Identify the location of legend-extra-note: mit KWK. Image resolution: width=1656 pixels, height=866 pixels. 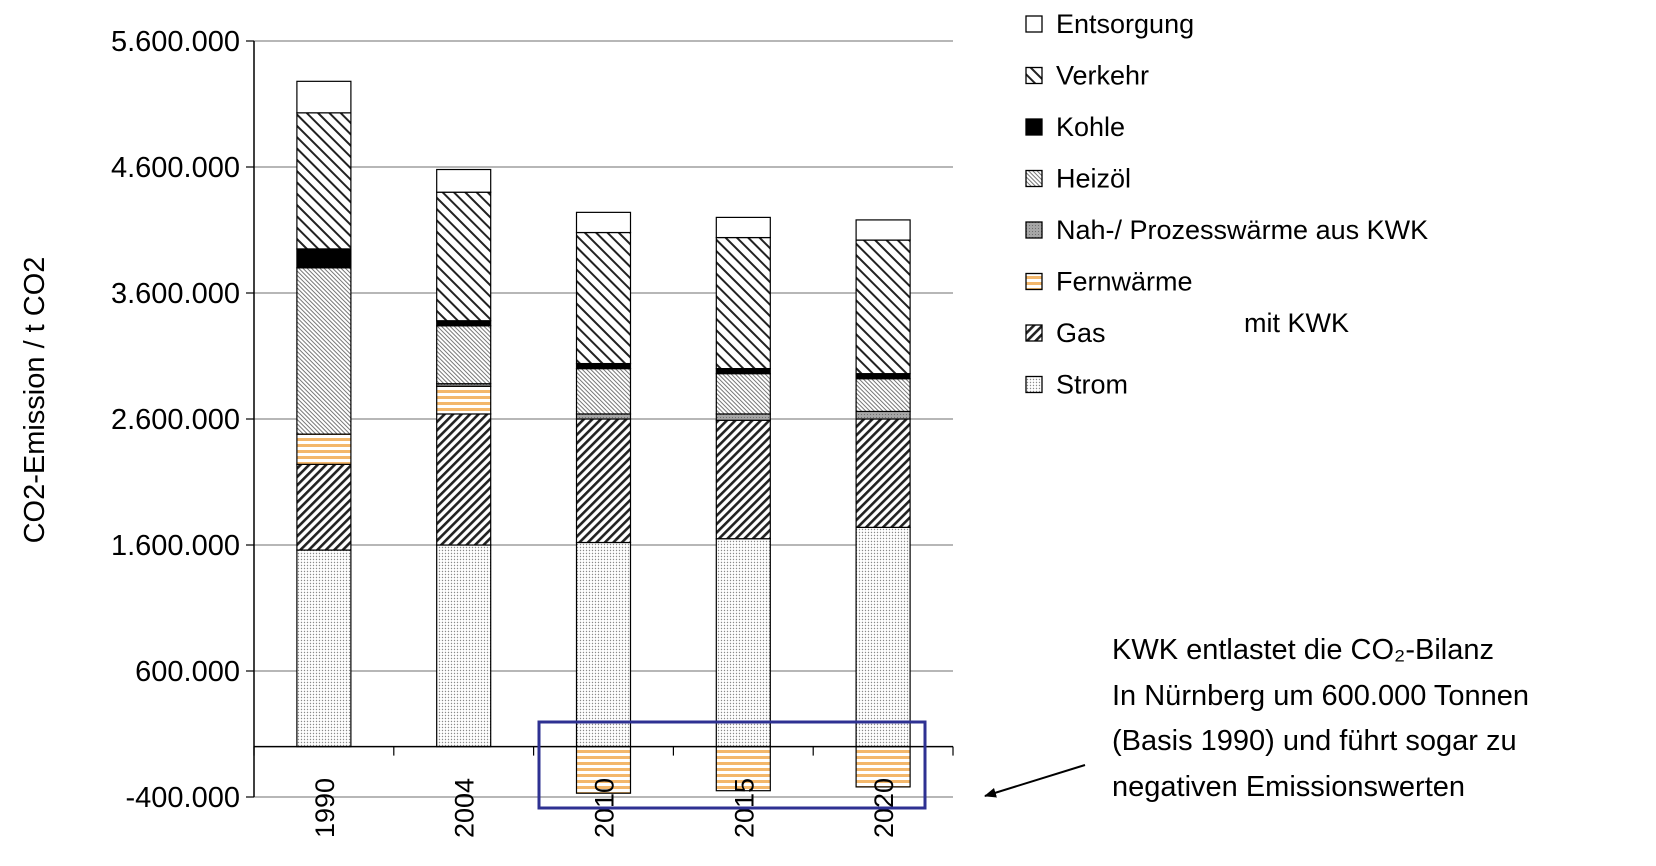
(1296, 323).